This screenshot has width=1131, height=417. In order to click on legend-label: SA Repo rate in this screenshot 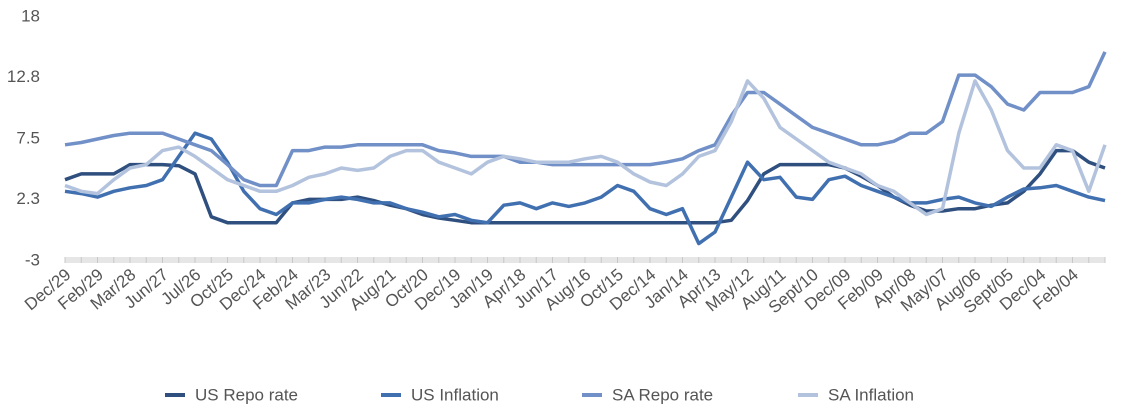, I will do `click(662, 394)`.